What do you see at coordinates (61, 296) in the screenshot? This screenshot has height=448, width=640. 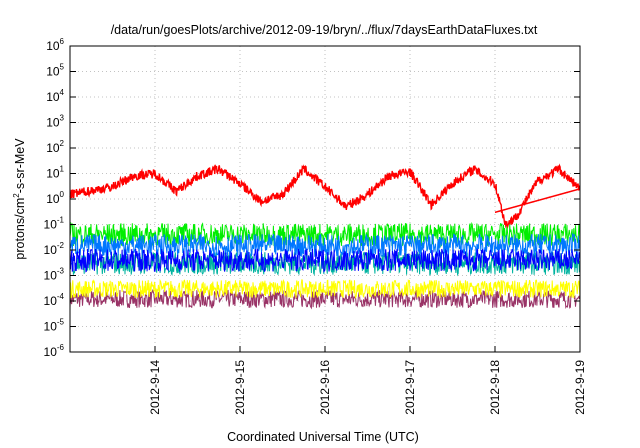 I see `y-tick-exp: -4` at bounding box center [61, 296].